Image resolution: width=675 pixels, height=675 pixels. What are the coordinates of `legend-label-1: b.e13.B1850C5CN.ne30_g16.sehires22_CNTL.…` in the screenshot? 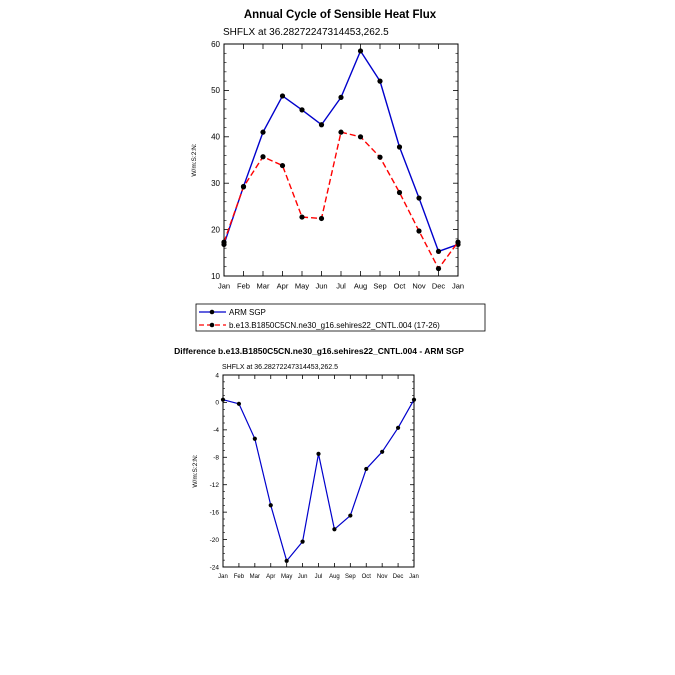 It's located at (334, 325).